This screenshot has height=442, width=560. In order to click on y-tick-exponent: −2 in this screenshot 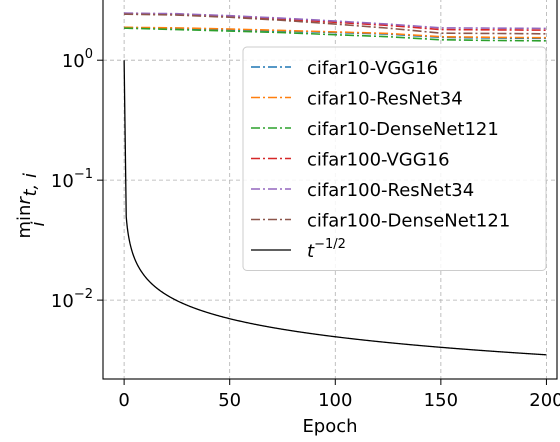, I will do `click(83, 294)`.